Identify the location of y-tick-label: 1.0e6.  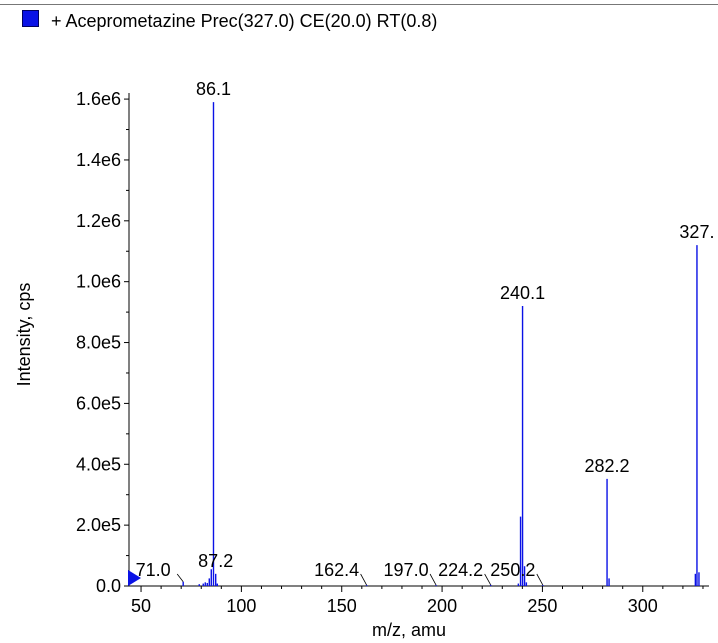
(98, 282).